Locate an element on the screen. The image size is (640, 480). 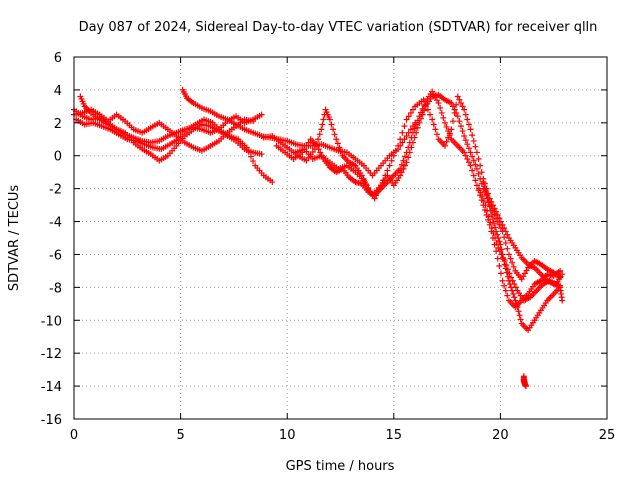
x-axis-label: GPS time / hours is located at coordinates (340, 466).